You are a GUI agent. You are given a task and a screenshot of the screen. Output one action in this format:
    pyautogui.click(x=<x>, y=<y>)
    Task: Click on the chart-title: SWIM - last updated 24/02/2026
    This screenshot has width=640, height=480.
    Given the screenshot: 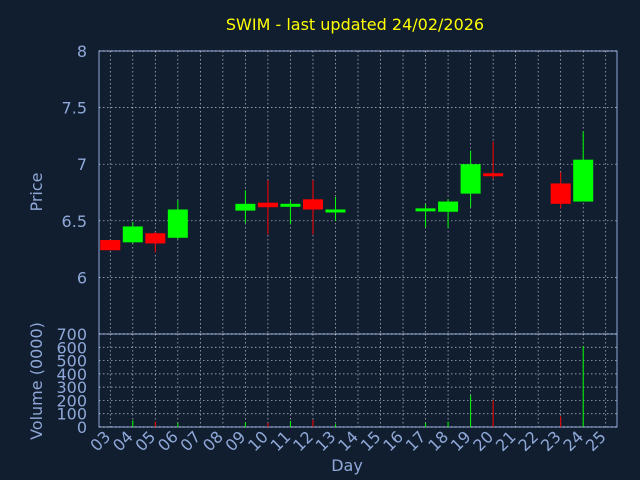 What is the action you would take?
    pyautogui.click(x=355, y=24)
    